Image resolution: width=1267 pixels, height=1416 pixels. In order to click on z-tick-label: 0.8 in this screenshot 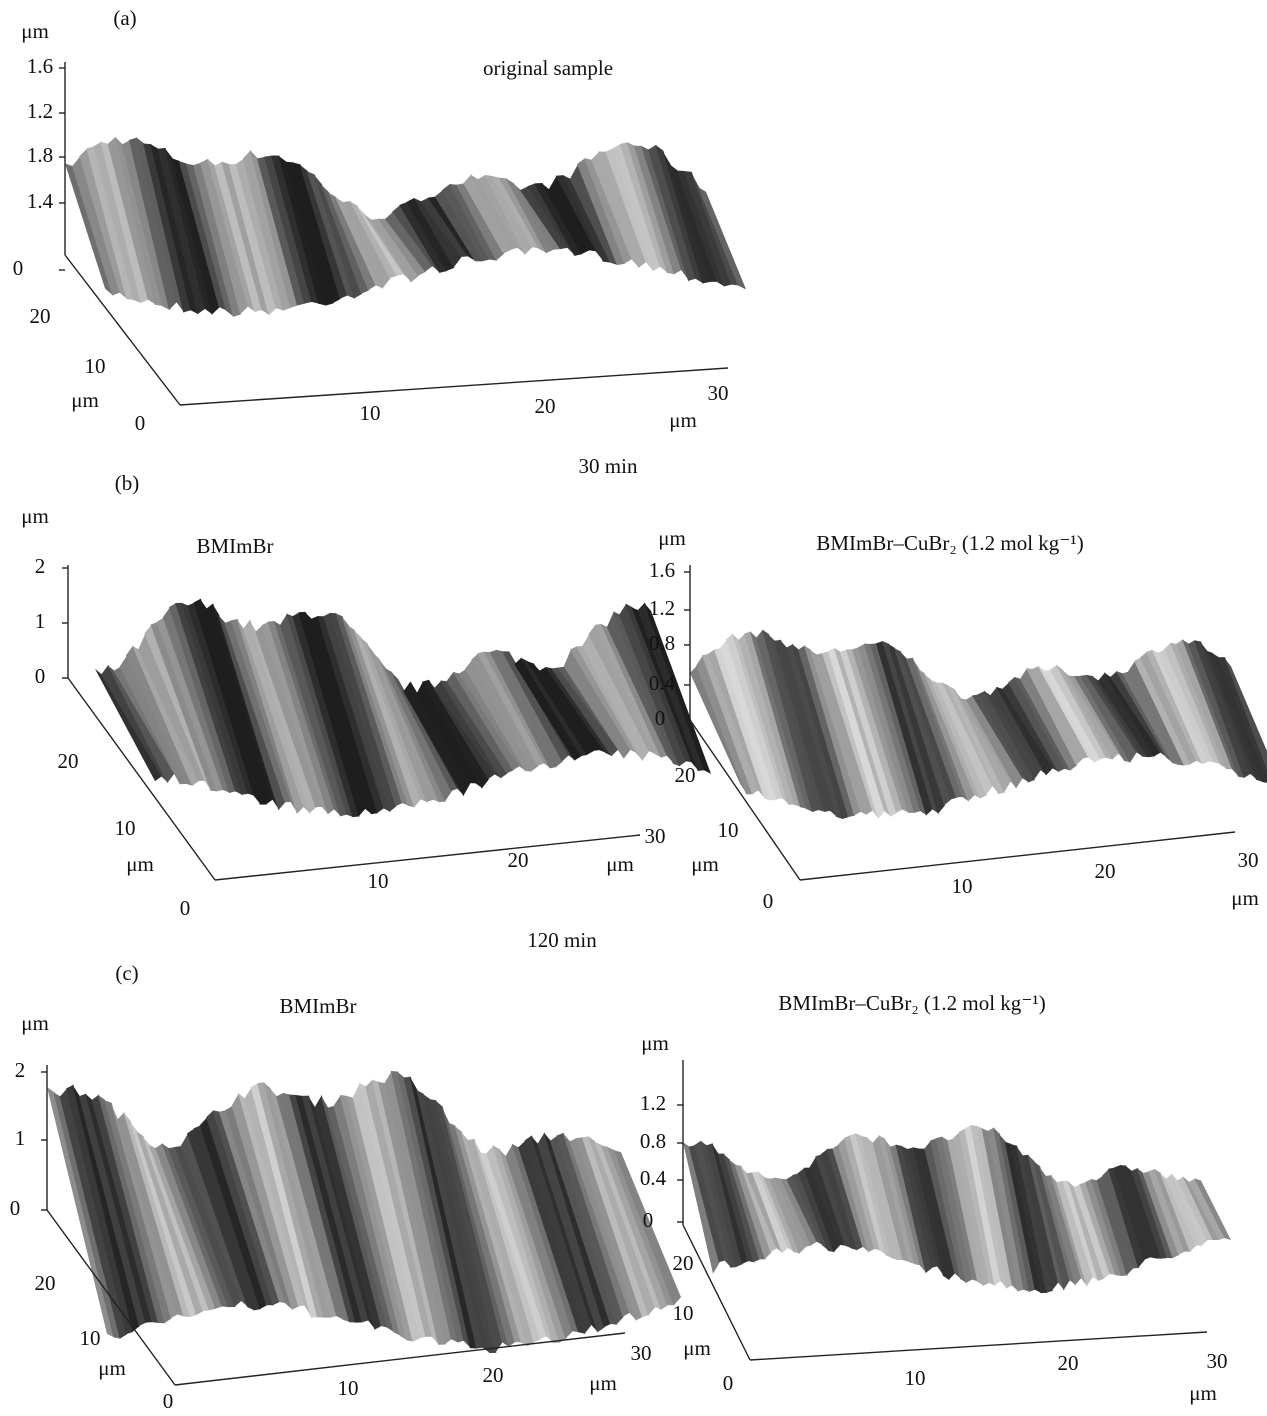, I will do `click(653, 1141)`.